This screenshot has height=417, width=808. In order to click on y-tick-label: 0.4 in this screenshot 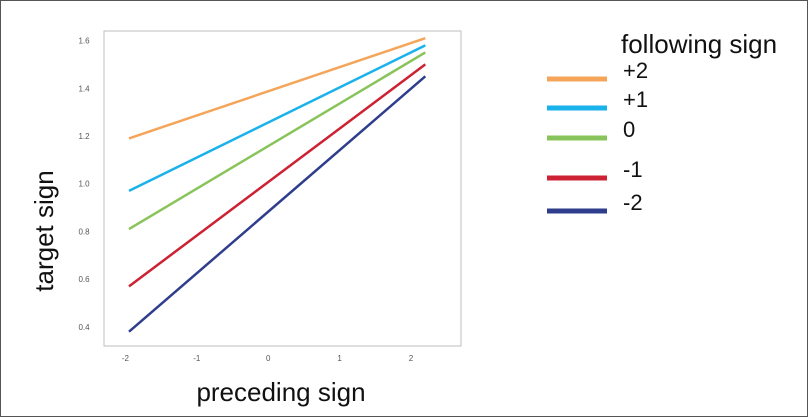, I will do `click(84, 327)`.